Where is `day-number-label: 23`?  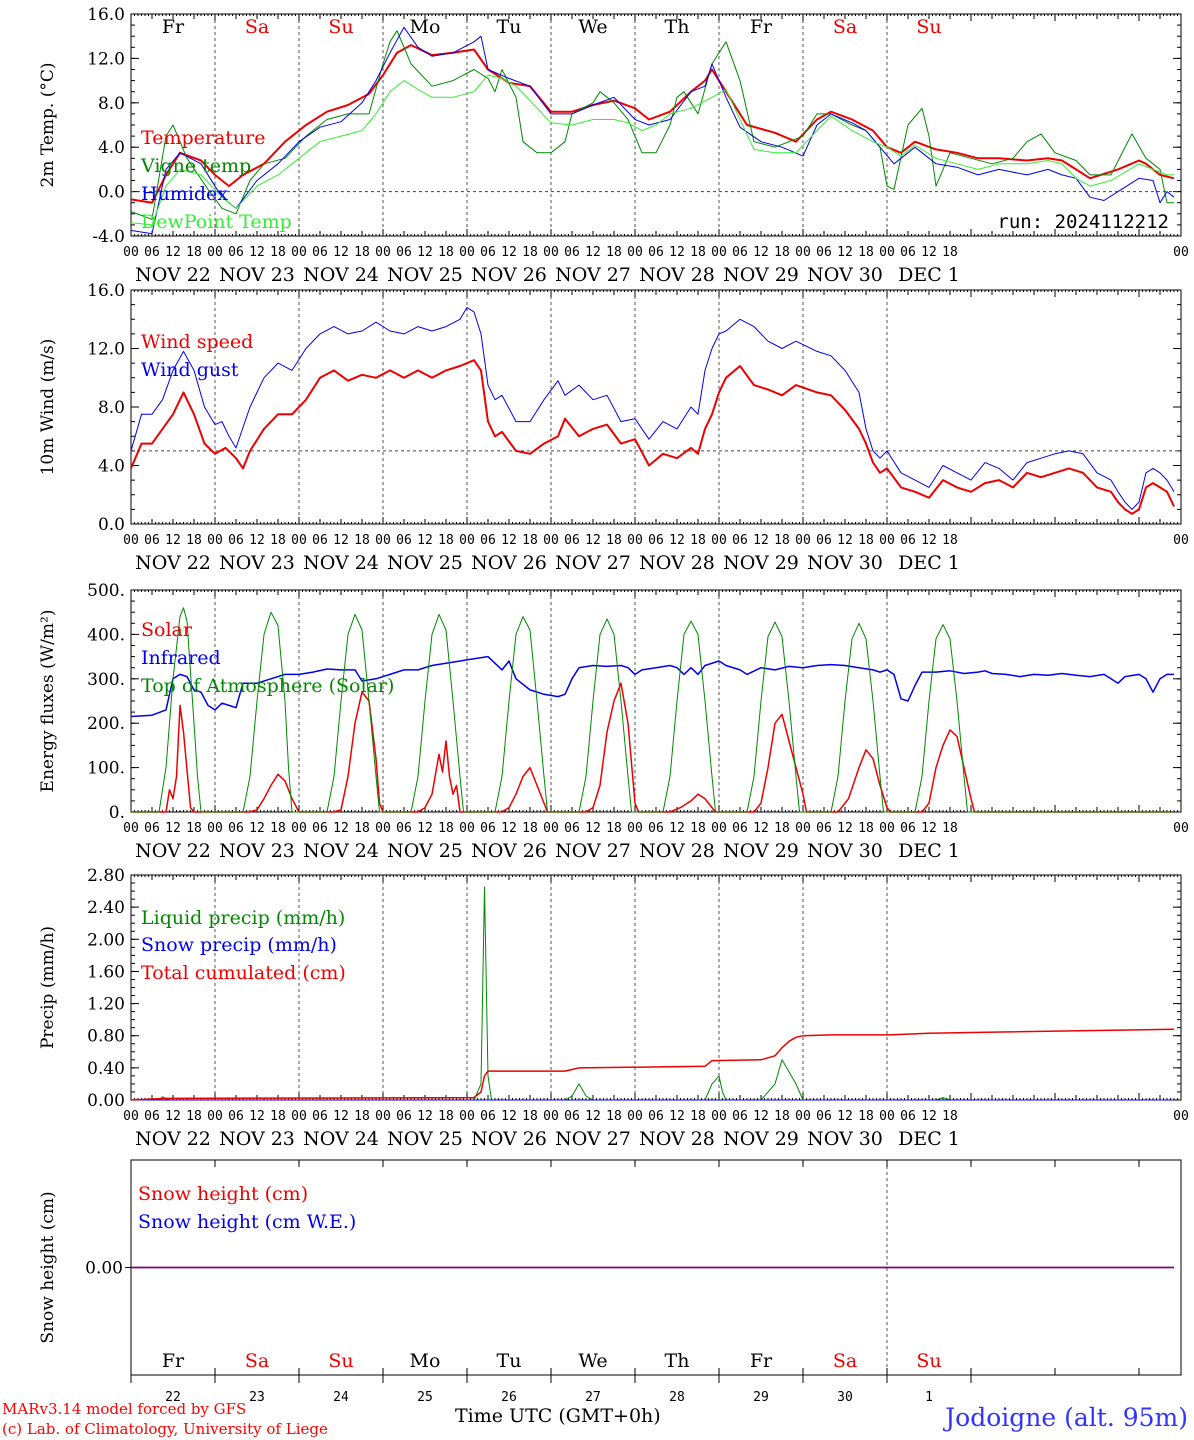 day-number-label: 23 is located at coordinates (257, 1397).